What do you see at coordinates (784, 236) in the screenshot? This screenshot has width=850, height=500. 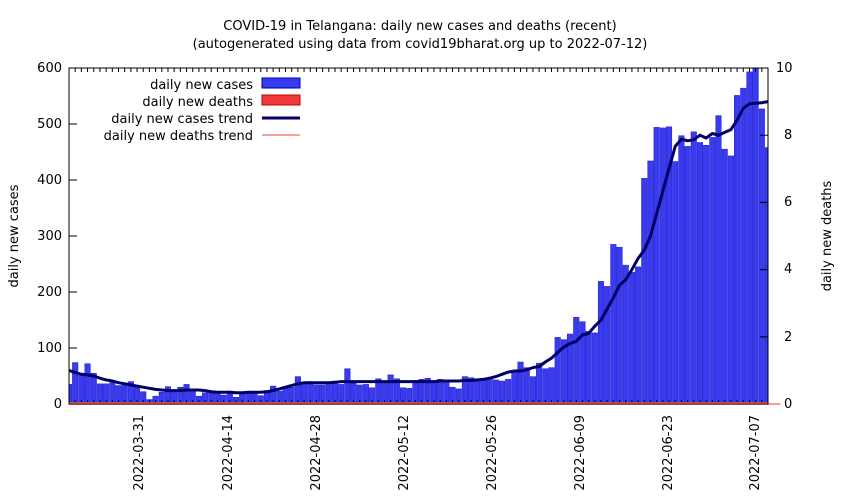 I see `y-axis-right: 0 2 4 6 8 10` at bounding box center [784, 236].